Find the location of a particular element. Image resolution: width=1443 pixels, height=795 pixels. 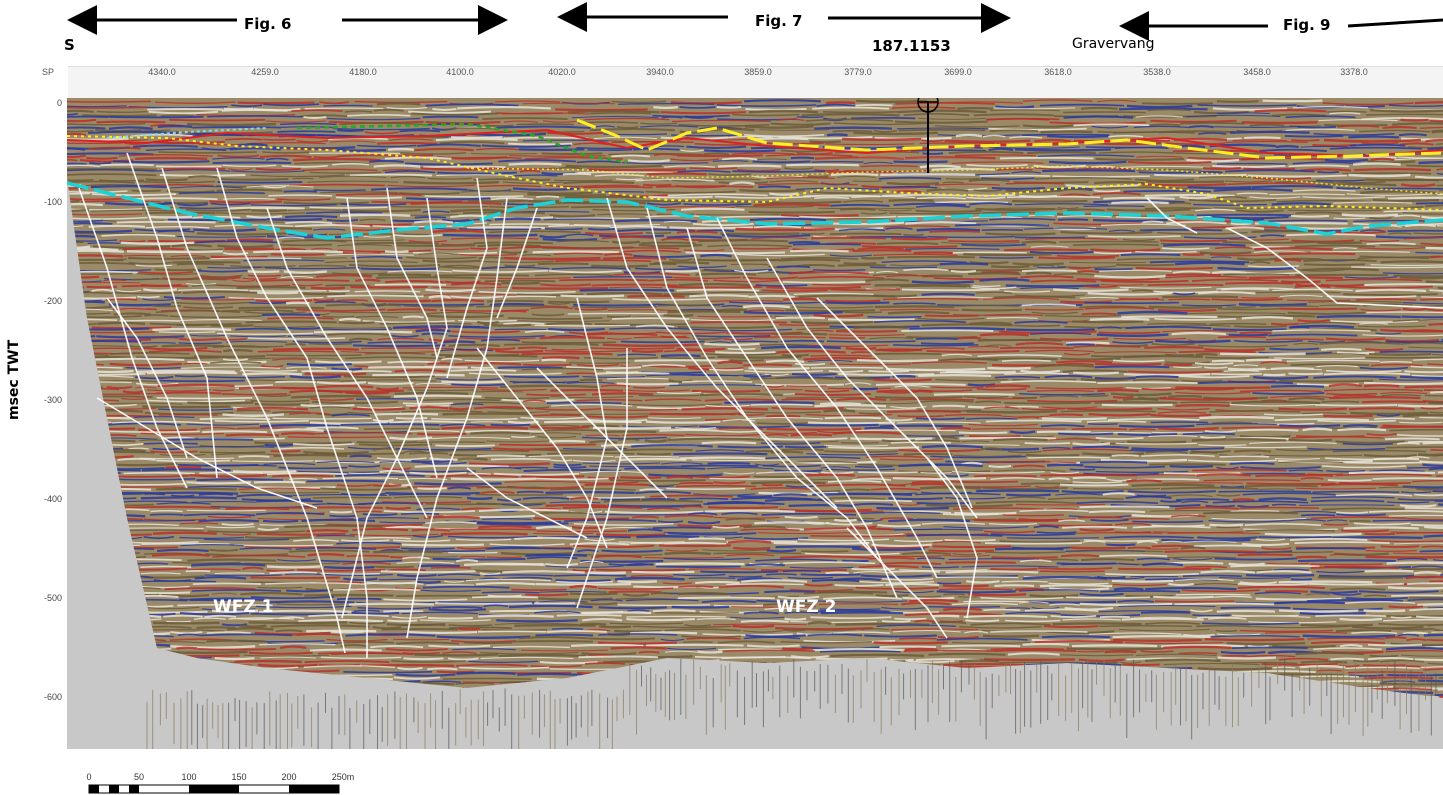

sp-tick: 4340.0 is located at coordinates (162, 72).